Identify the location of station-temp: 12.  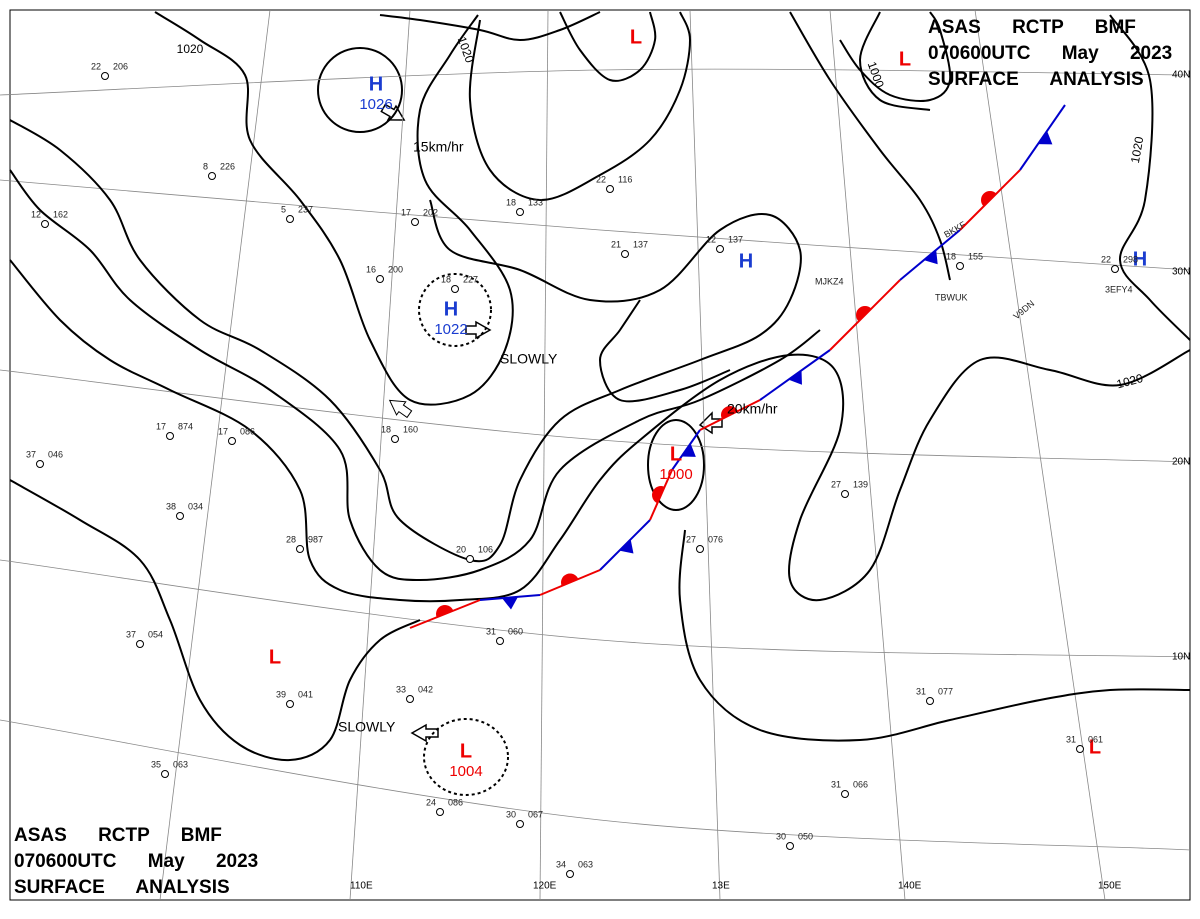
(36, 214).